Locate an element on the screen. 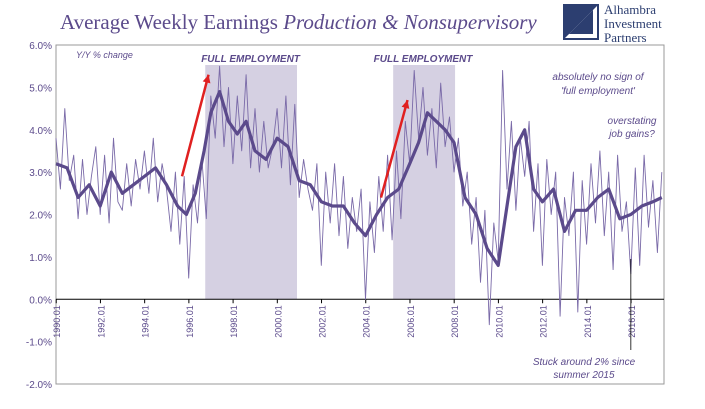  x-tick-label: 1994.01 is located at coordinates (146, 321).